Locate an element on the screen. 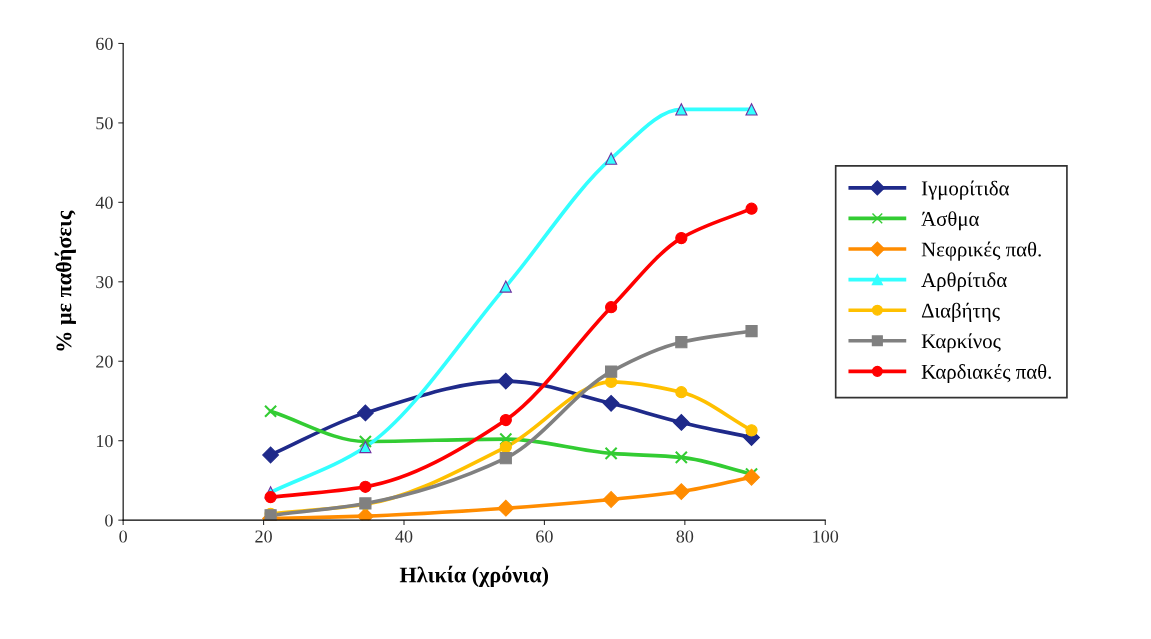  y-axis-title: % με παθήσεις is located at coordinates (65, 280).